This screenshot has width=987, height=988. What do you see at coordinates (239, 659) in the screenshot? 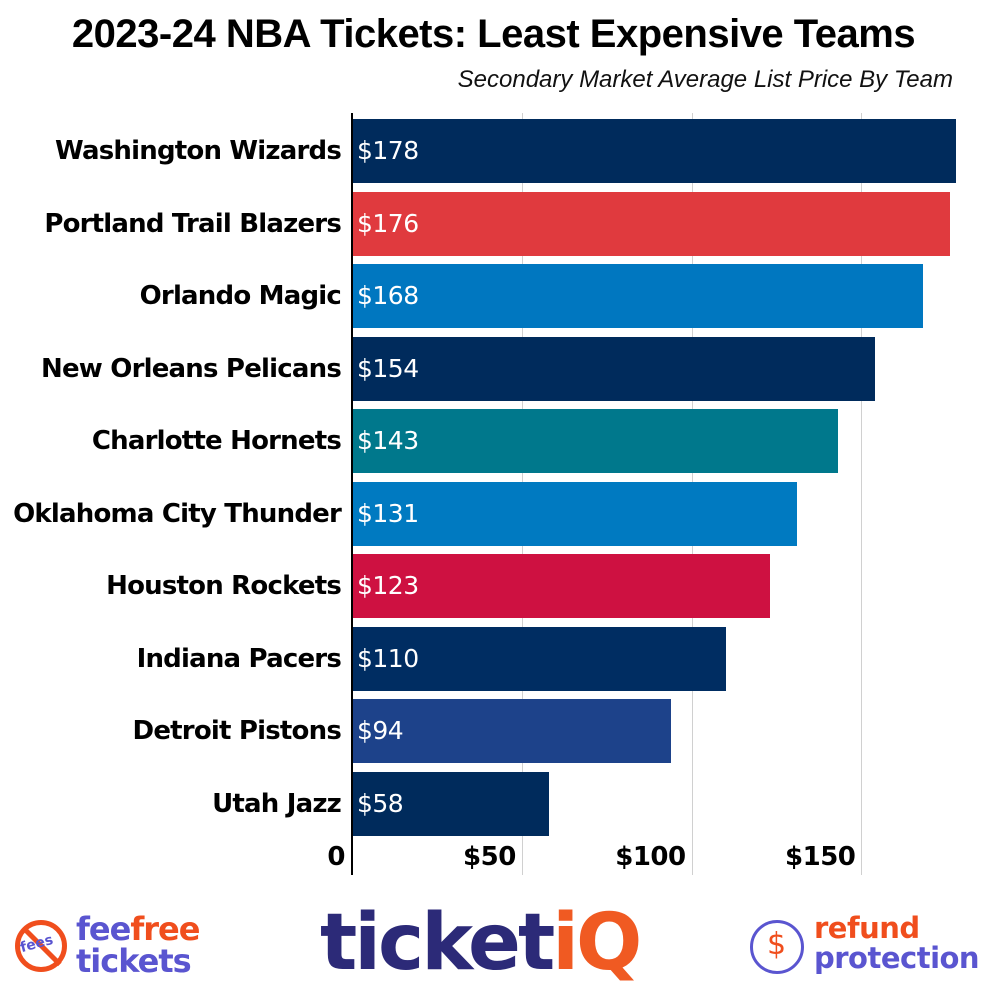
I see `team-label: Indiana Pacers` at bounding box center [239, 659].